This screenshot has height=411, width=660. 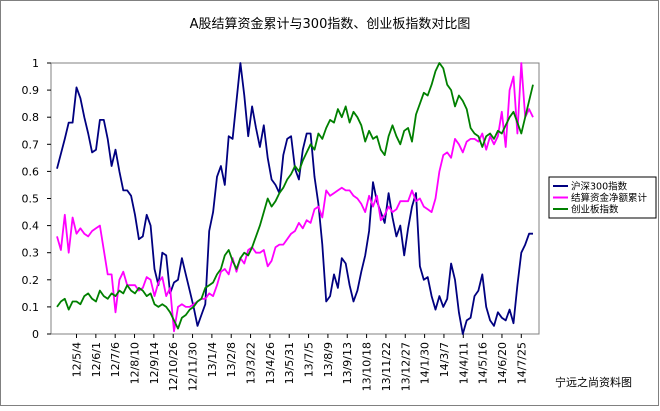 What do you see at coordinates (31, 280) in the screenshot?
I see `y-tick-label: 0.2` at bounding box center [31, 280].